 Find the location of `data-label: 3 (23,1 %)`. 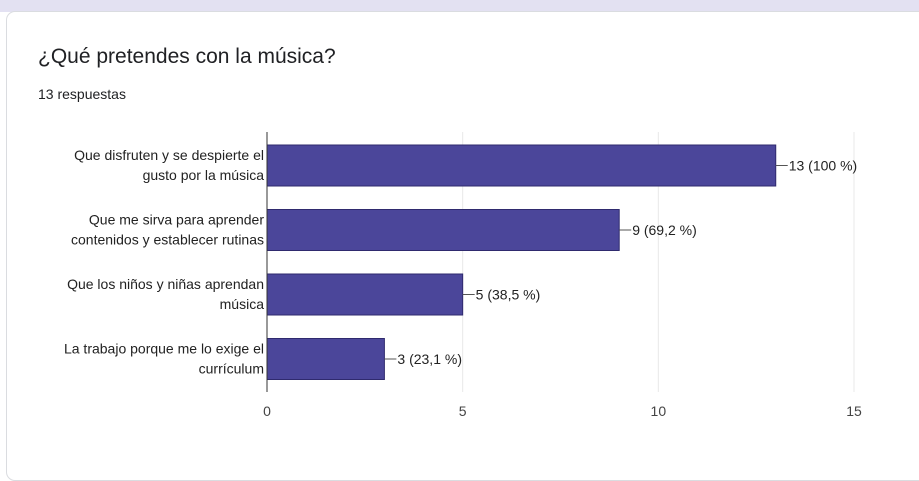

data-label: 3 (23,1 %) is located at coordinates (429, 359).